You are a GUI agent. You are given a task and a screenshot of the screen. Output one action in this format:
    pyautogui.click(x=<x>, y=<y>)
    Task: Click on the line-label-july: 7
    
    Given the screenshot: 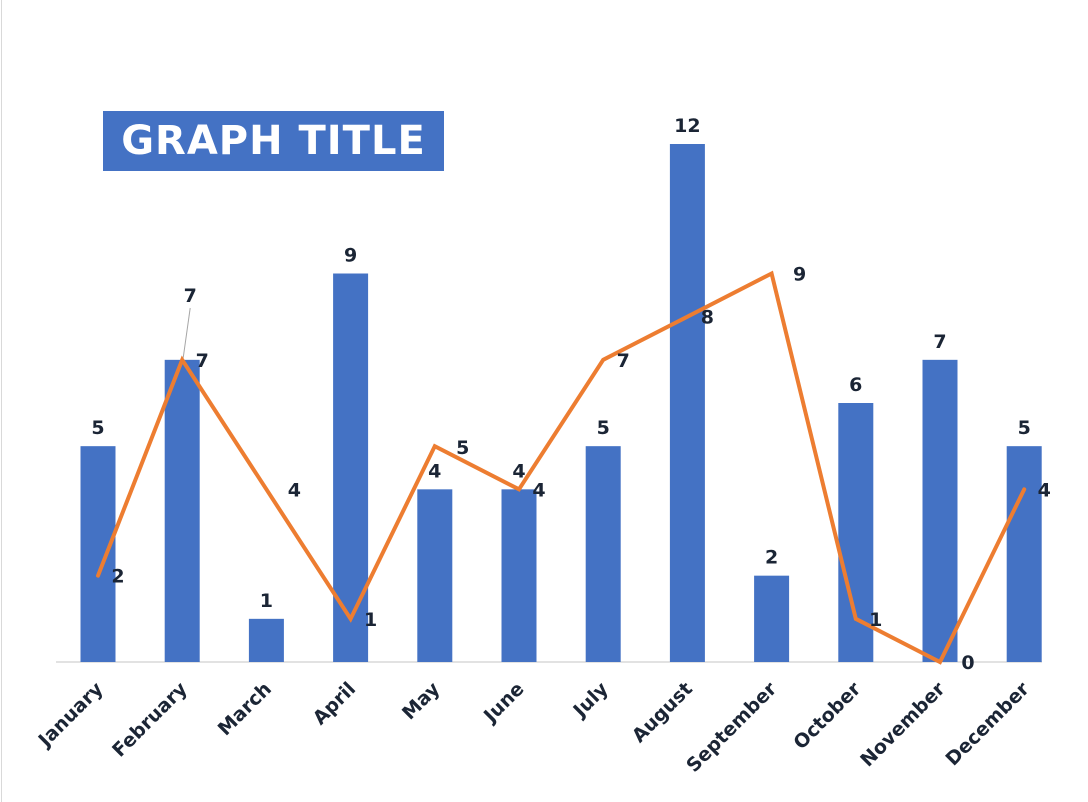 What is the action you would take?
    pyautogui.click(x=623, y=361)
    